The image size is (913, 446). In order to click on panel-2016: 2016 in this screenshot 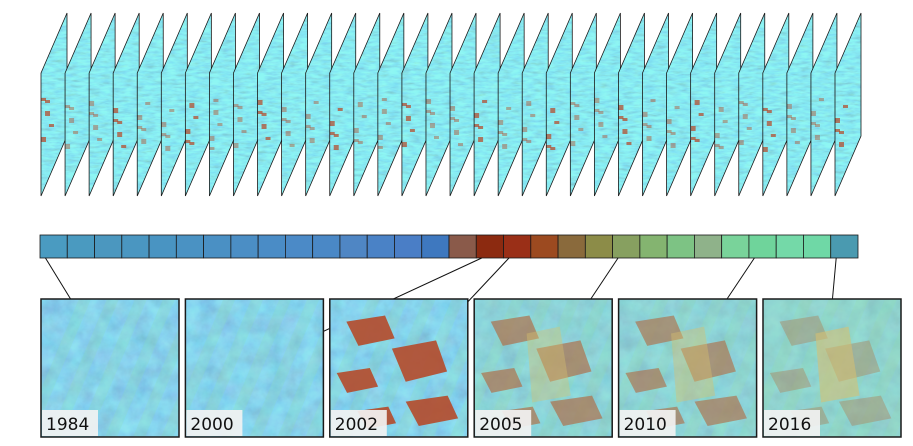, I will do `click(832, 368)`.